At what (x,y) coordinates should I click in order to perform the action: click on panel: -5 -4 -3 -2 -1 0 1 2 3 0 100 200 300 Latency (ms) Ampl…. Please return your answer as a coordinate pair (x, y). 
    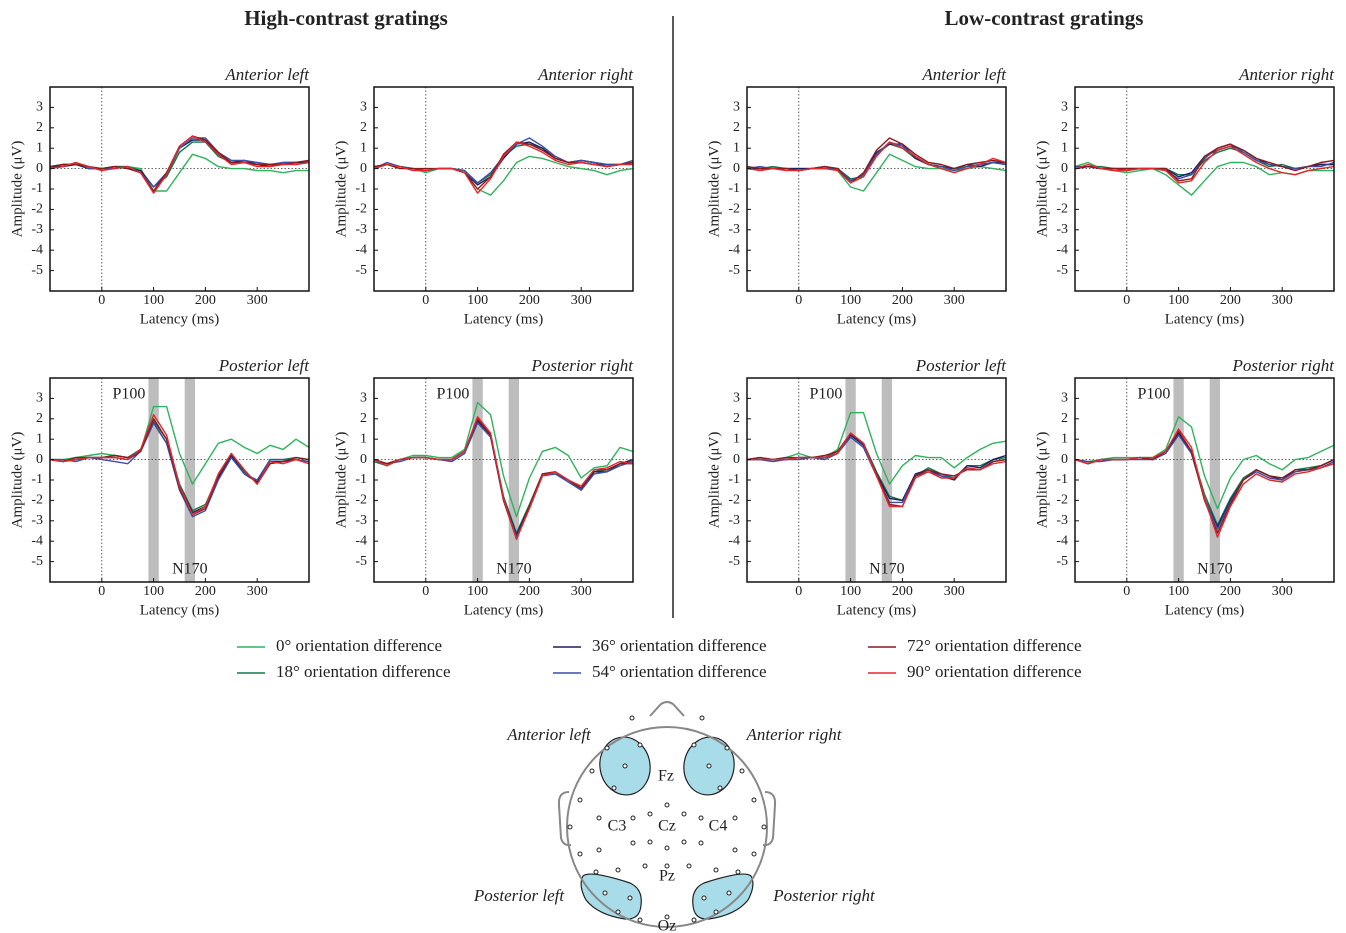
    Looking at the image, I should click on (483, 487).